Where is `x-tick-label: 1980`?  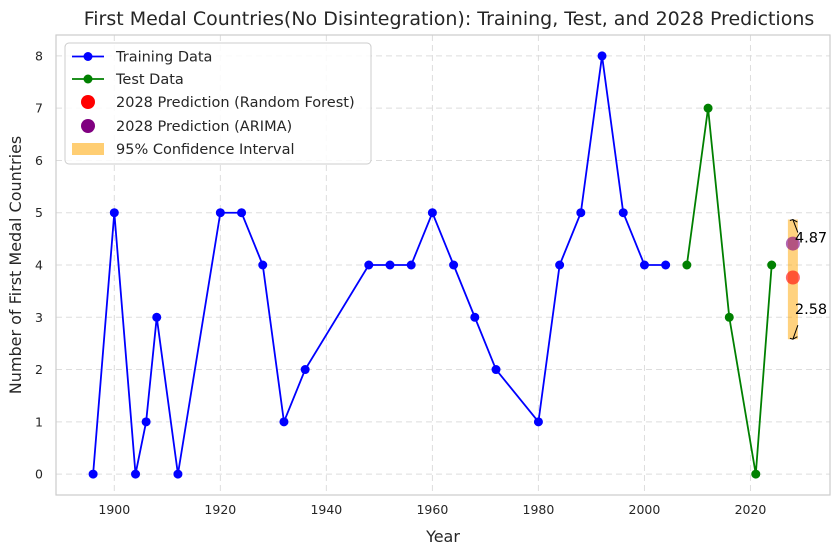
x-tick-label: 1980 is located at coordinates (539, 509).